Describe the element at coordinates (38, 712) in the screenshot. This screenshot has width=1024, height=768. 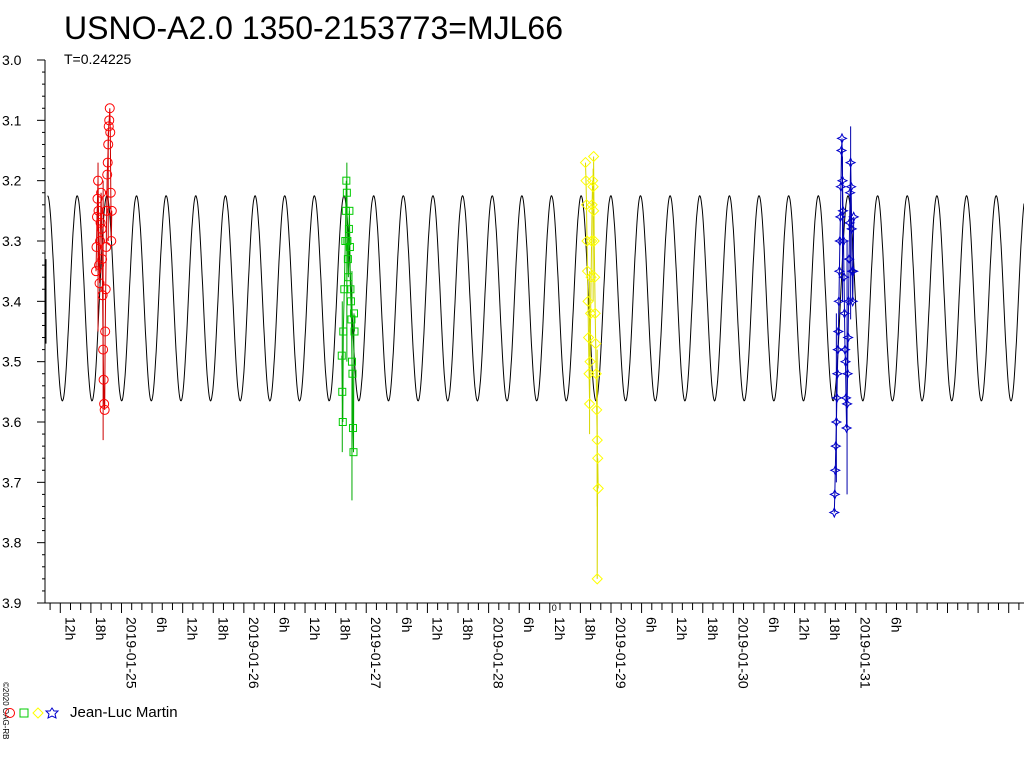
I see `legend-diamond-icon` at that location.